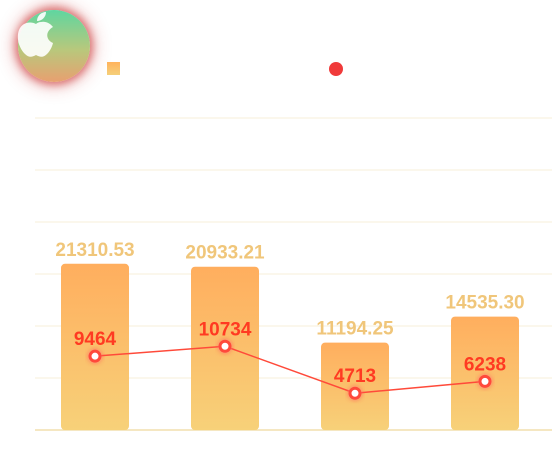 Image resolution: width=552 pixels, height=473 pixels. Describe the element at coordinates (355, 329) in the screenshot. I see `bar-value-label: 11194.25` at that location.